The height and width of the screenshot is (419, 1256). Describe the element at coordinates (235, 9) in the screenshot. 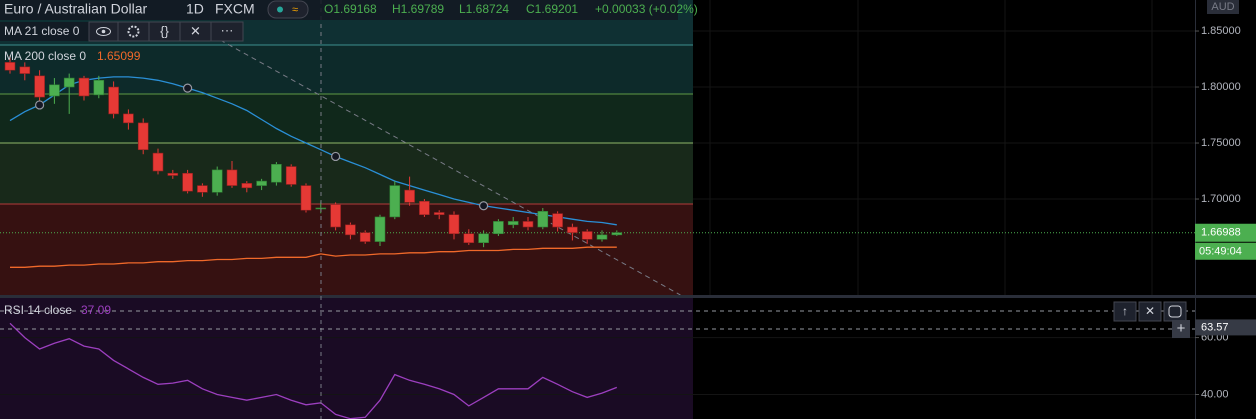

I see `exchange: FXCM` at that location.